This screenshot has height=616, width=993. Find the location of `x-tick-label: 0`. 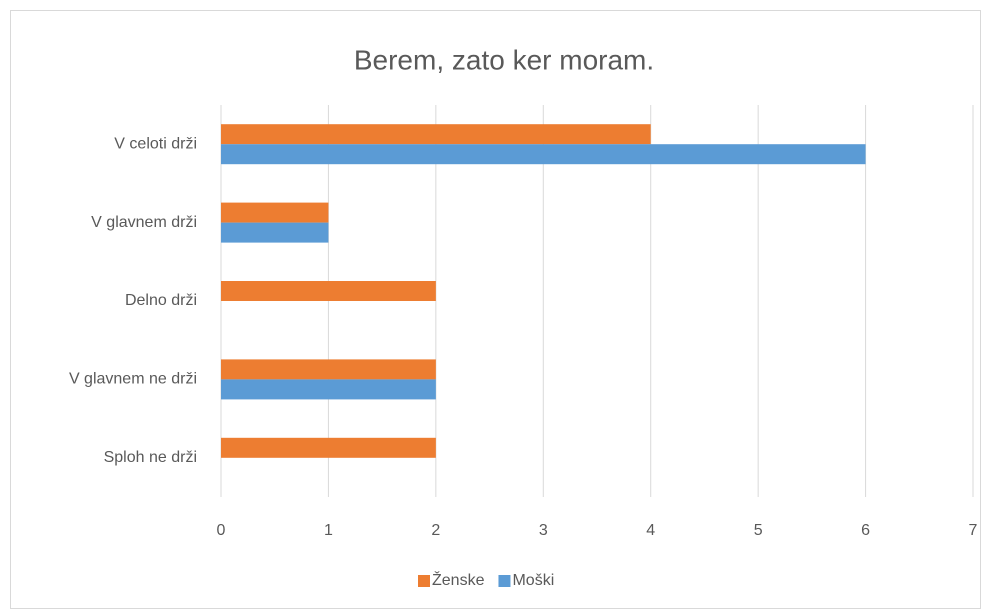

x-tick-label: 0 is located at coordinates (221, 530).